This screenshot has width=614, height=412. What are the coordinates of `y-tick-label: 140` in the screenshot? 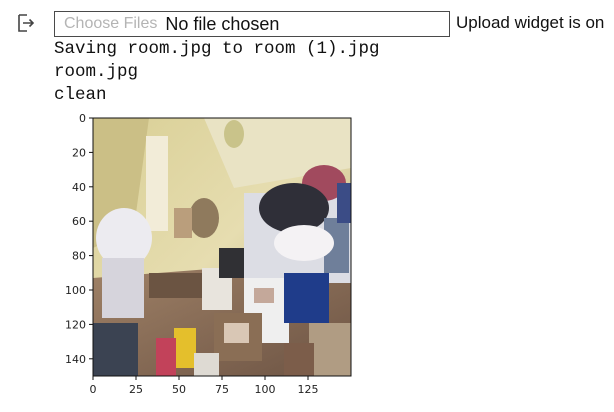 It's located at (75, 359).